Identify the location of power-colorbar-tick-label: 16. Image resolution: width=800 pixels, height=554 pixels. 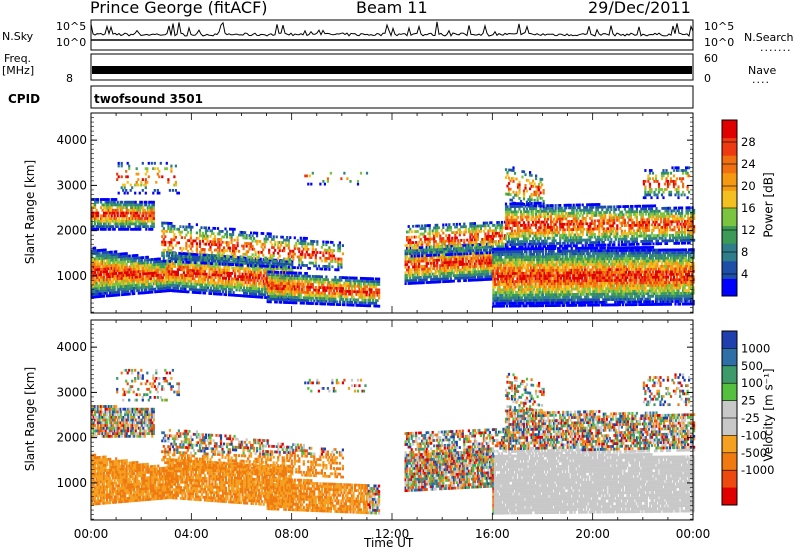
(748, 208).